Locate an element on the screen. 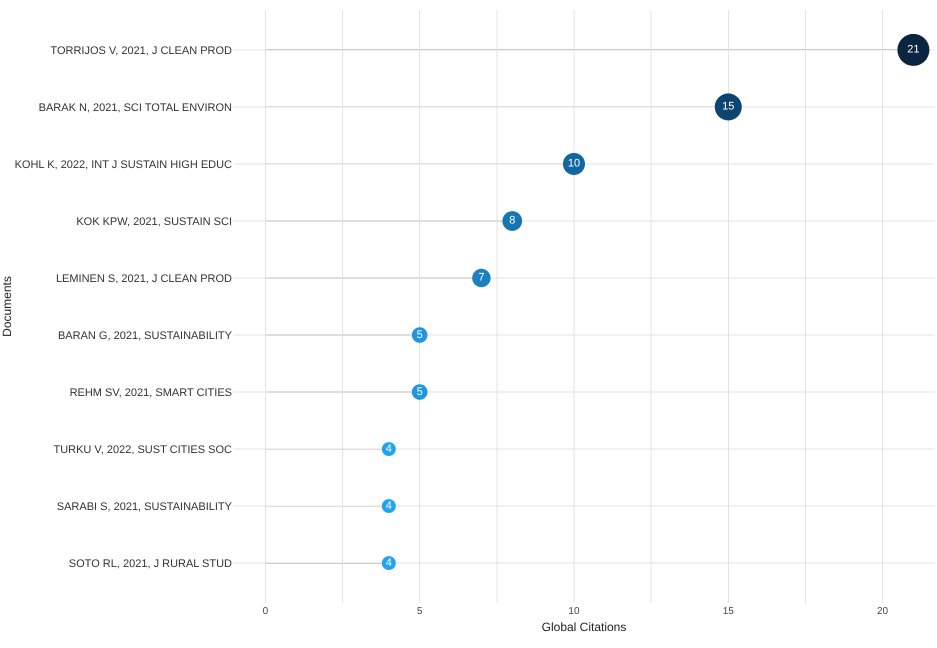 The height and width of the screenshot is (648, 937). data-label: 10 is located at coordinates (574, 164).